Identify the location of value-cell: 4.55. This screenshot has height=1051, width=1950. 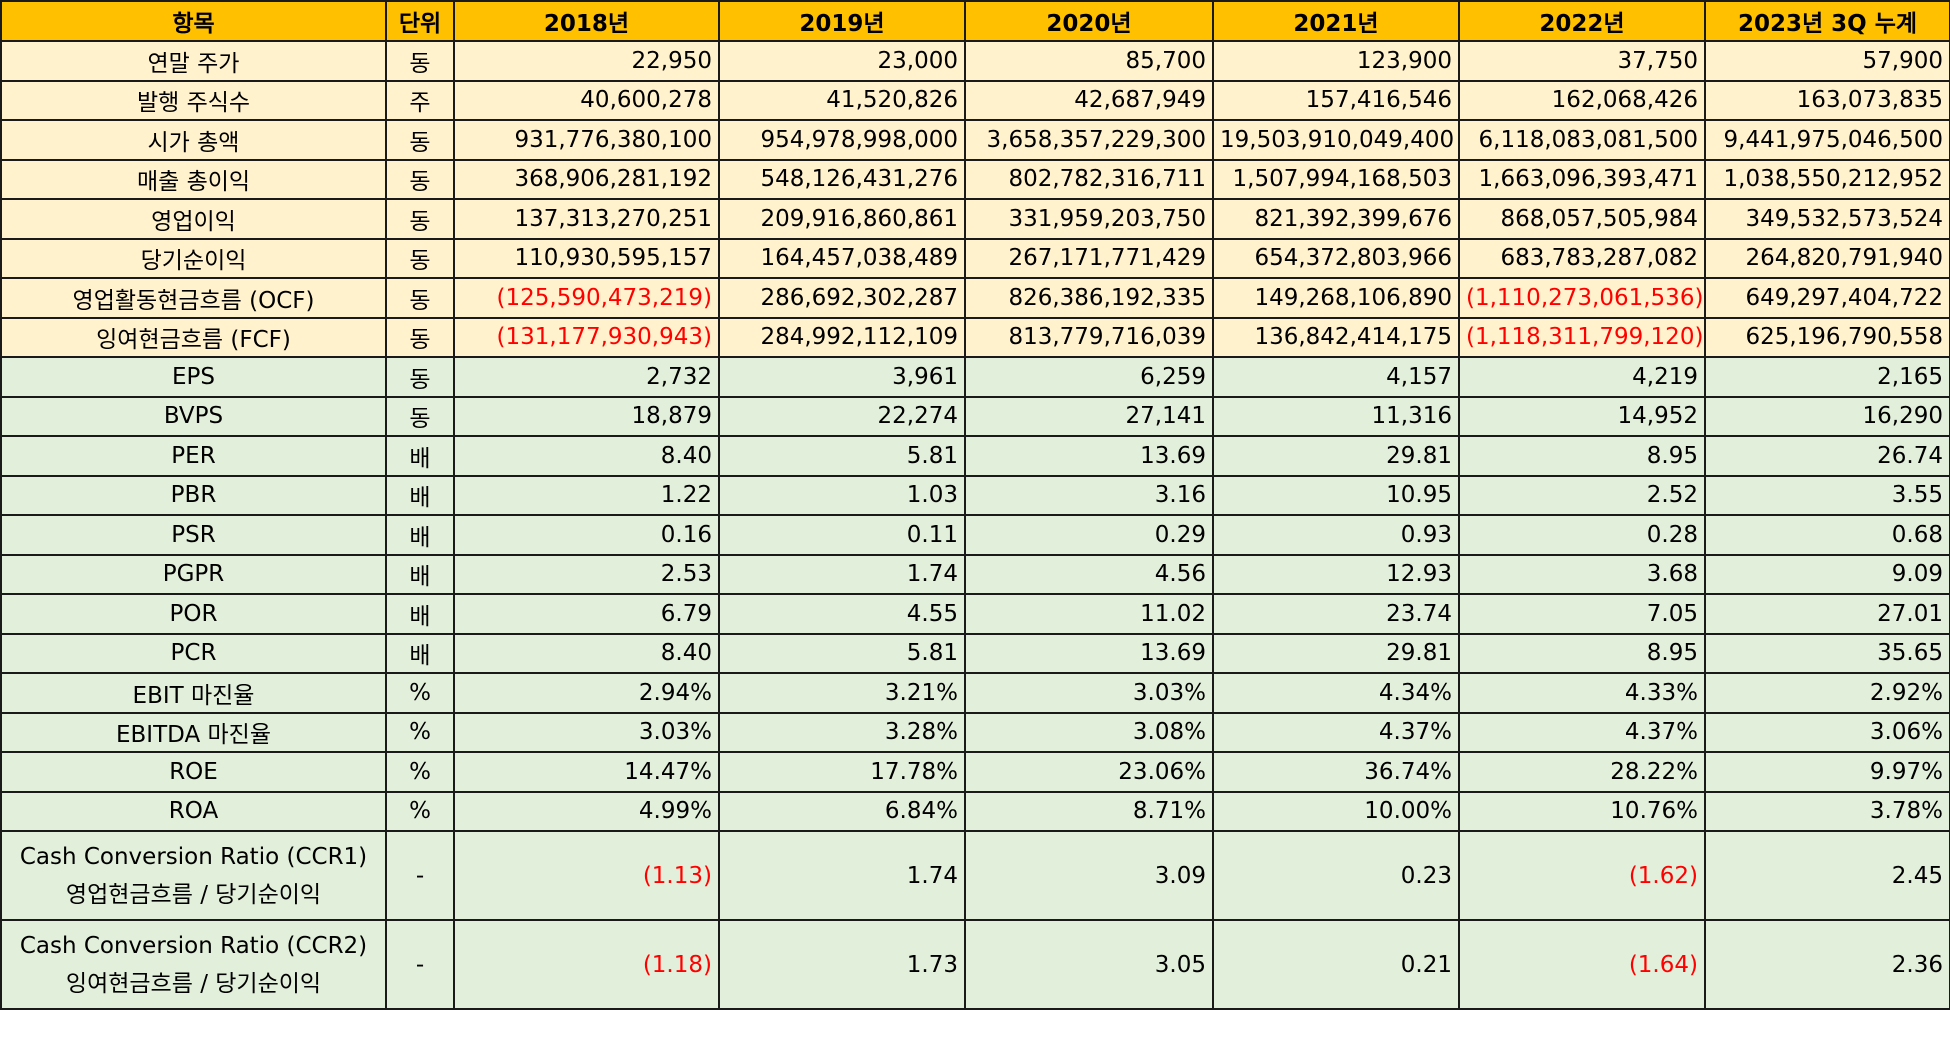
(842, 614).